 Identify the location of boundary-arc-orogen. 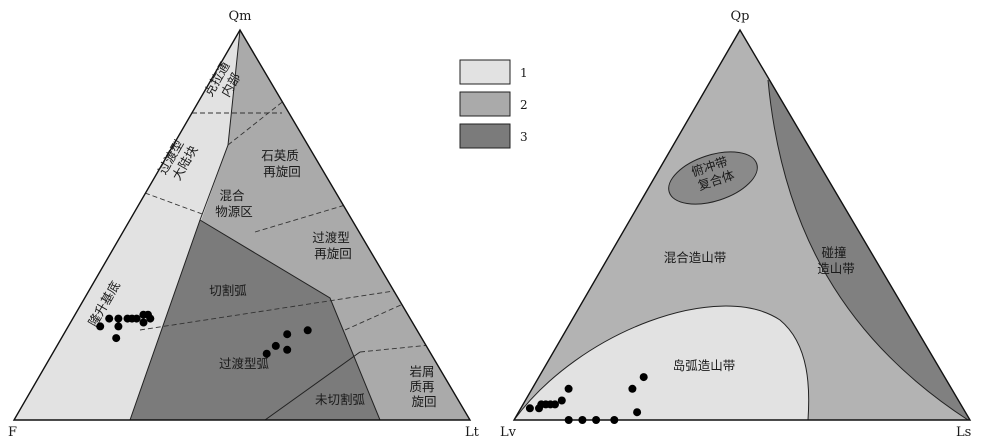
(661, 363).